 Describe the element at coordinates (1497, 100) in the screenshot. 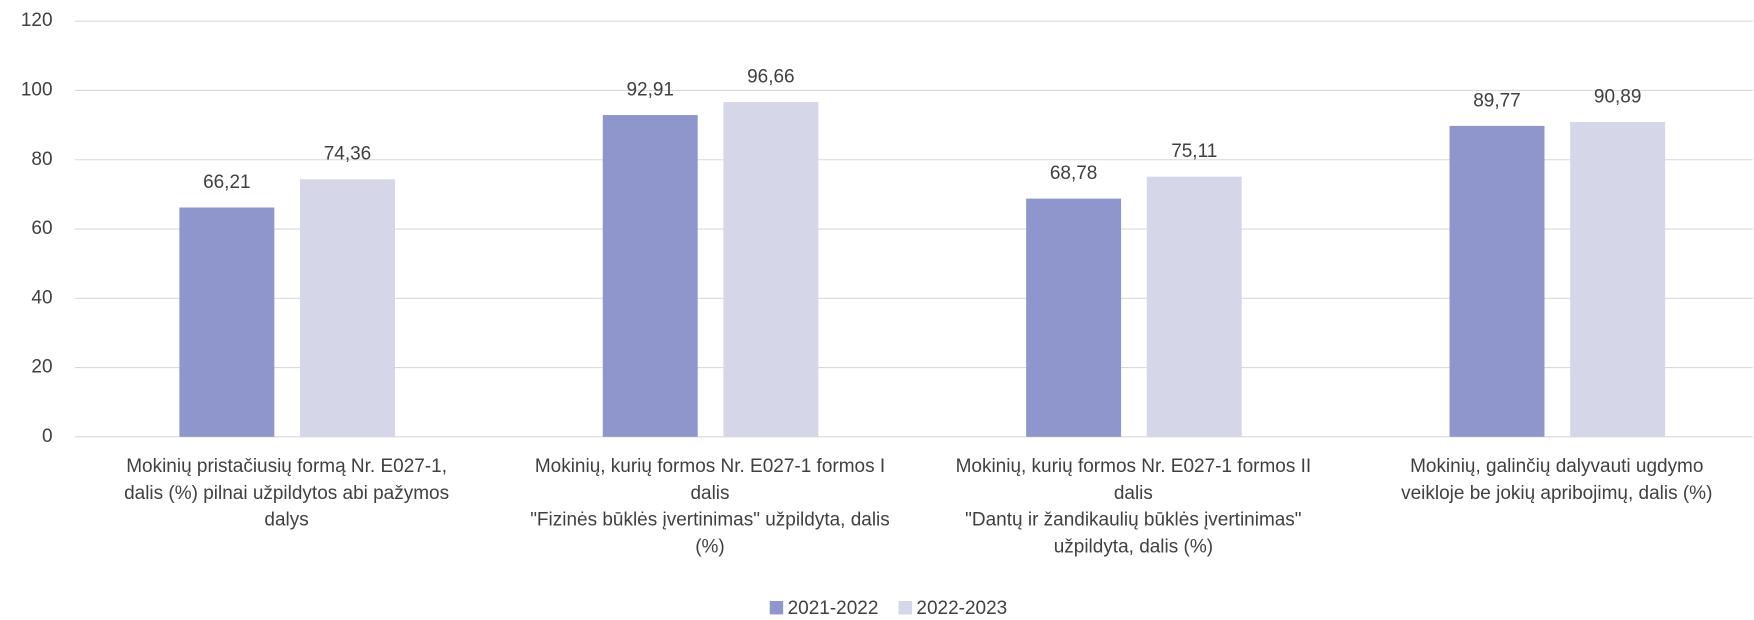

I see `value-label: 89,77` at that location.